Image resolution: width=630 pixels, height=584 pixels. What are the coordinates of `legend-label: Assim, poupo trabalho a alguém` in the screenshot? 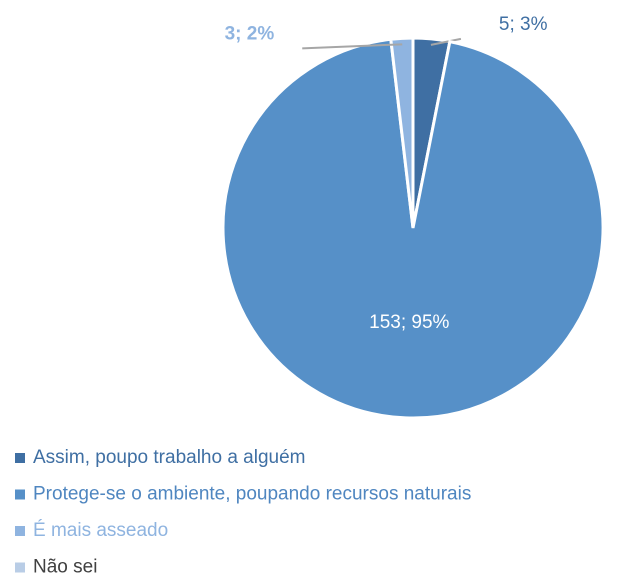 It's located at (169, 457).